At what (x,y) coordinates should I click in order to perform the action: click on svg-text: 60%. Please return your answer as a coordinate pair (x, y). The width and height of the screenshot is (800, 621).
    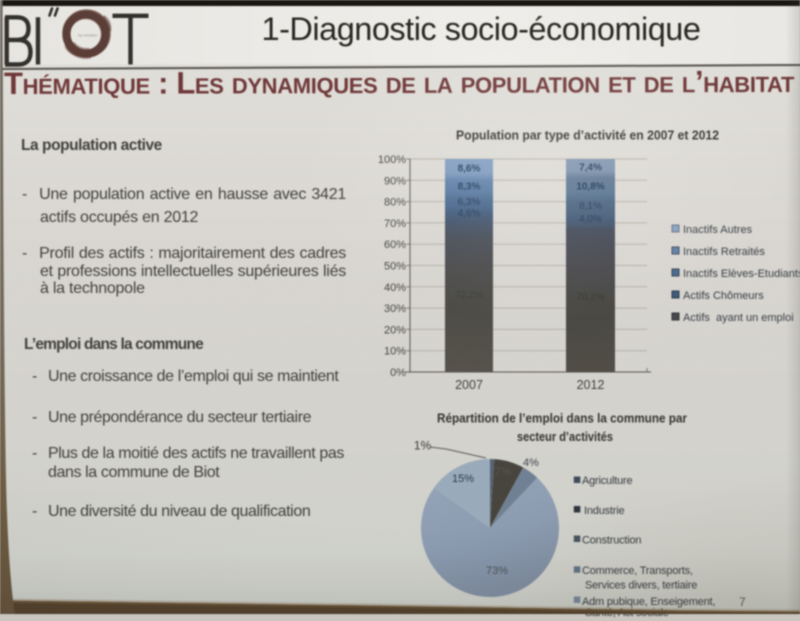
    Looking at the image, I should click on (395, 245).